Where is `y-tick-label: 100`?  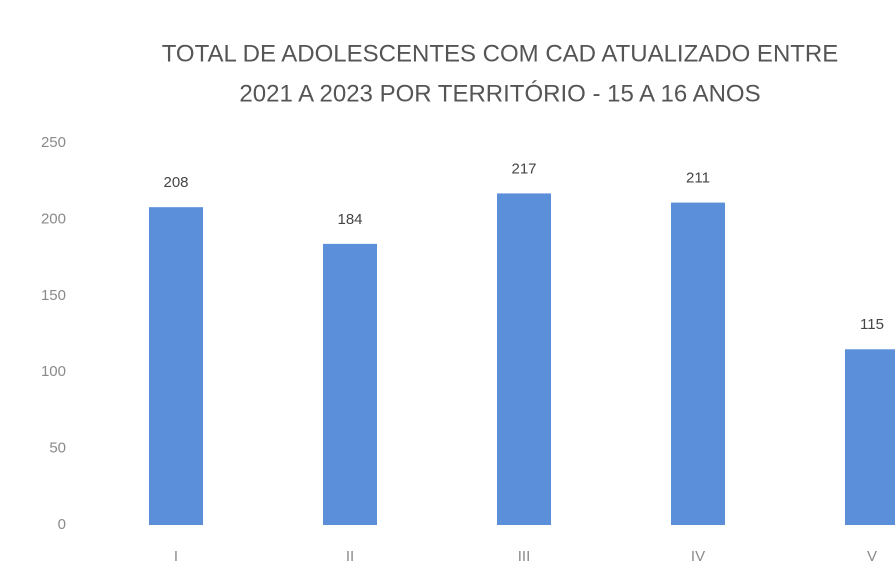 y-tick-label: 100 is located at coordinates (53, 371).